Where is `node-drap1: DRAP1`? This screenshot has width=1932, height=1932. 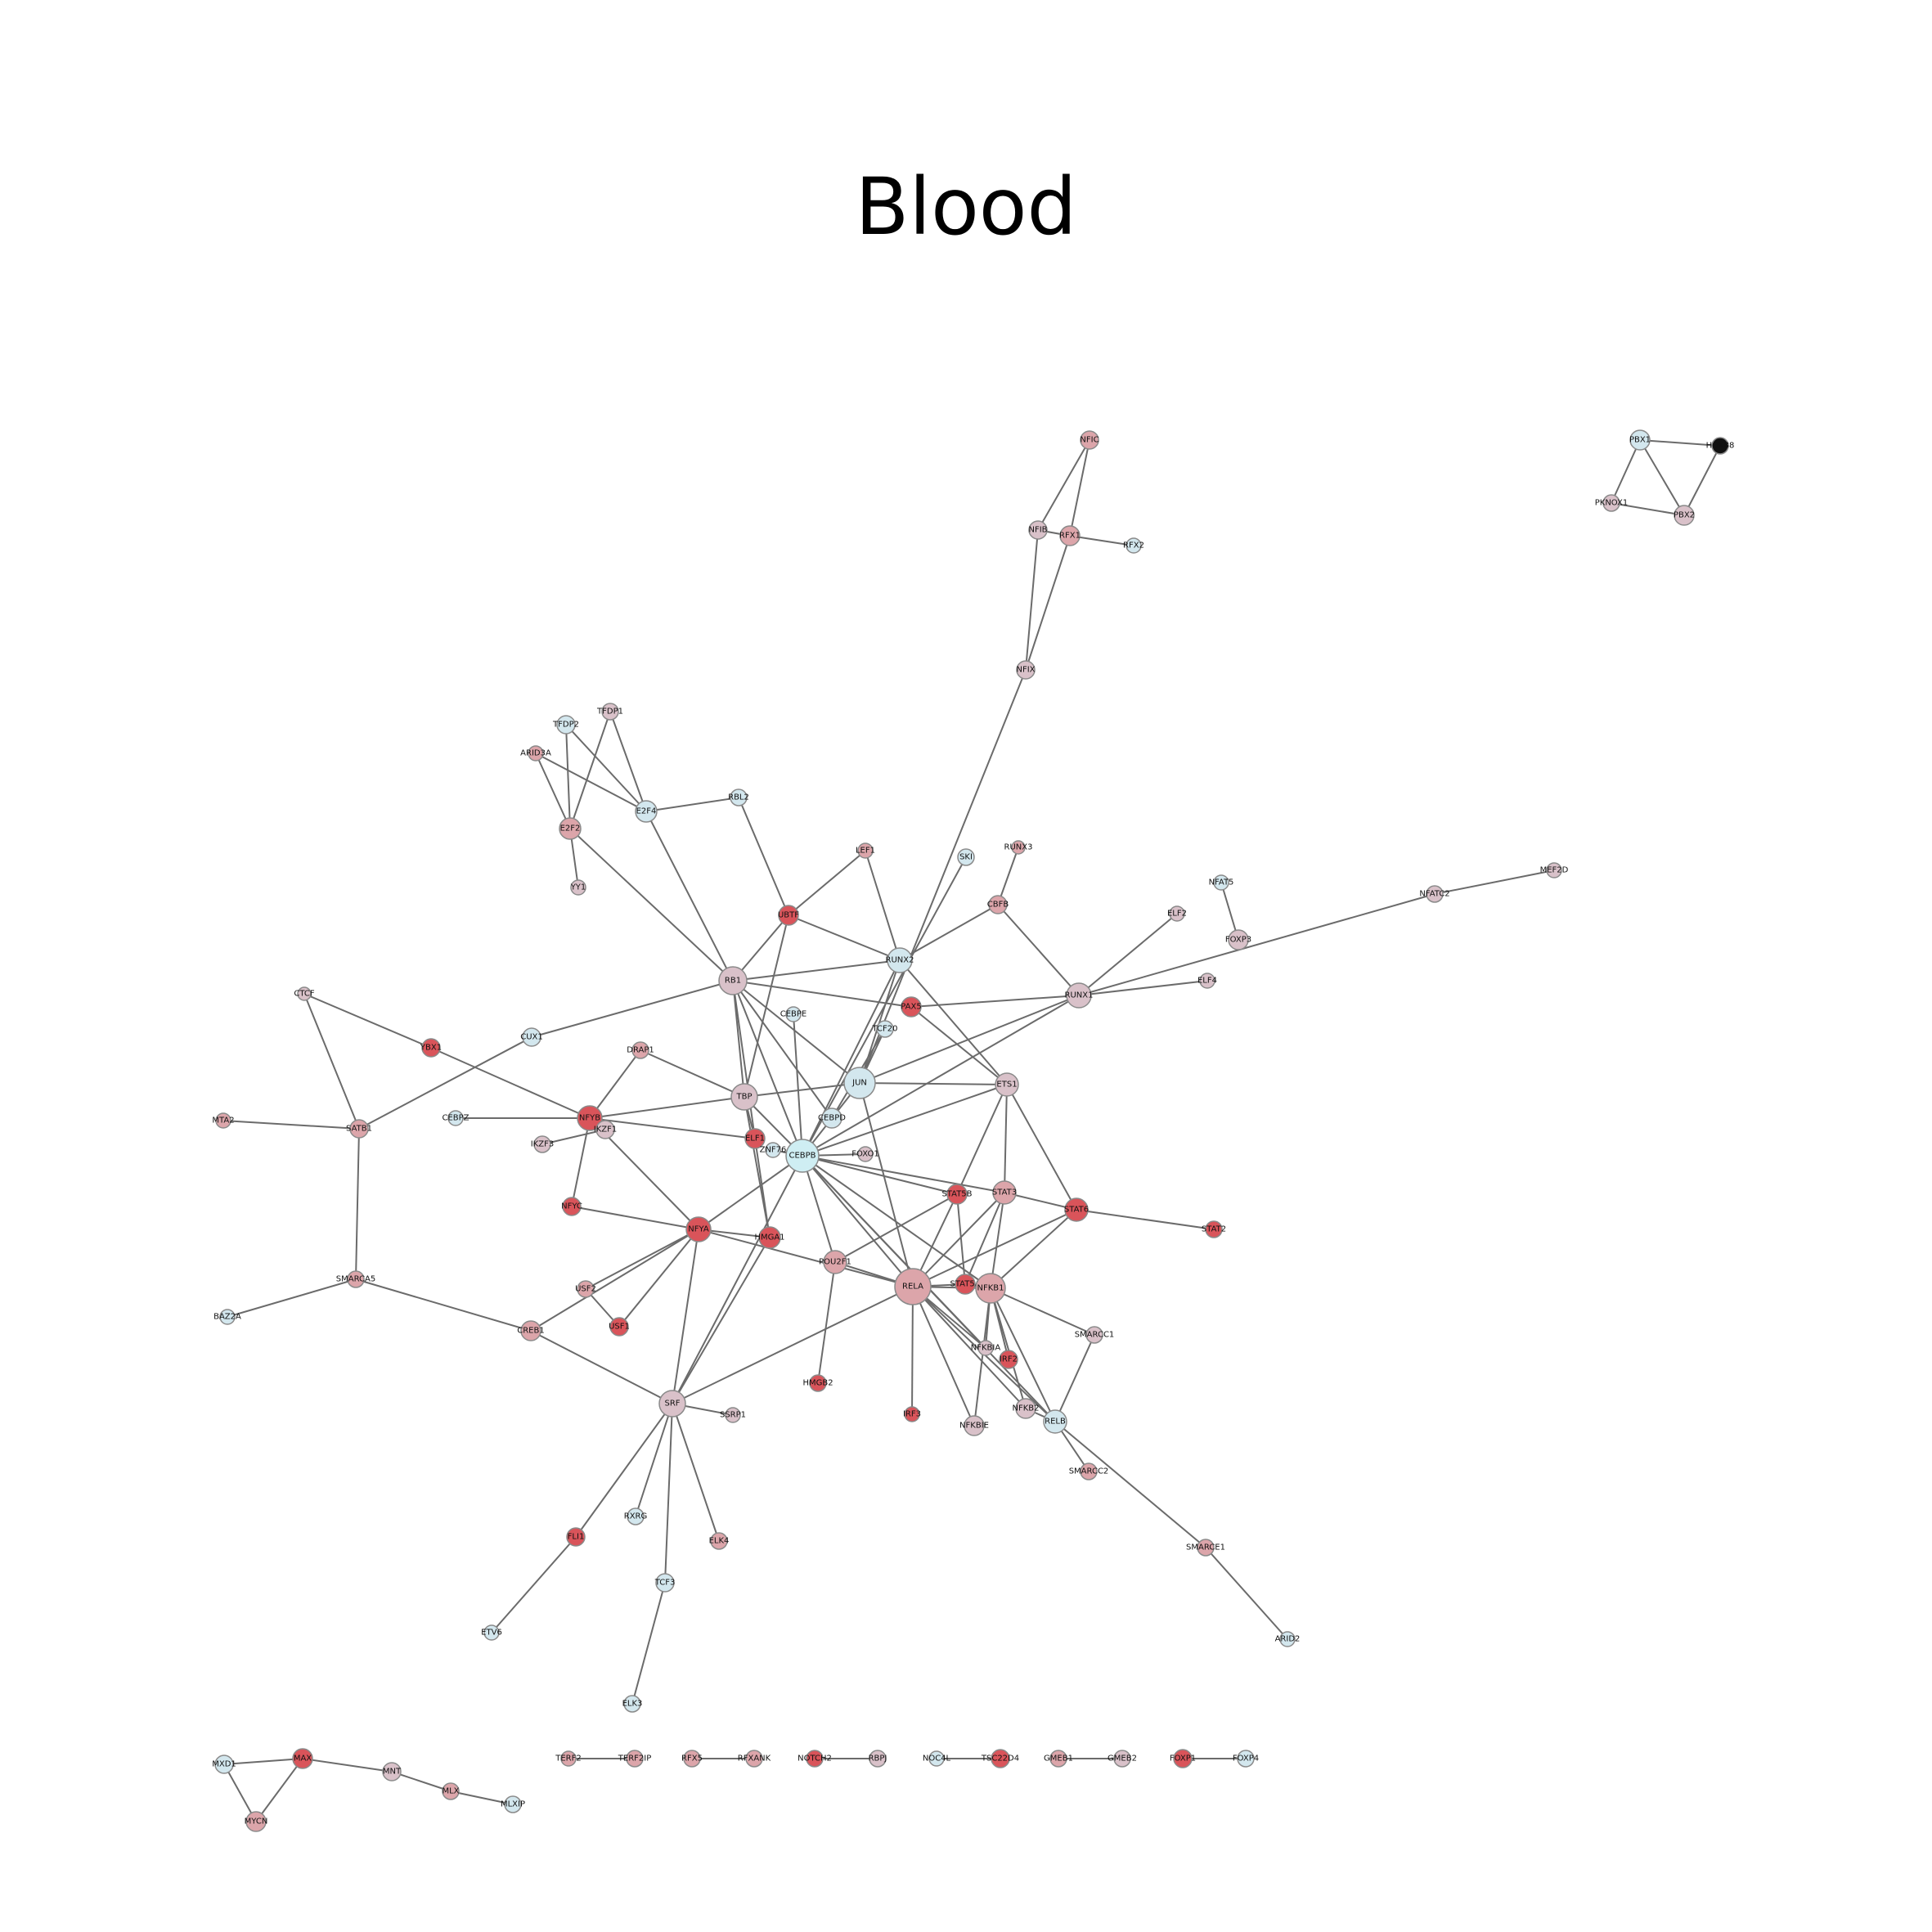
node-drap1: DRAP1 is located at coordinates (641, 1050).